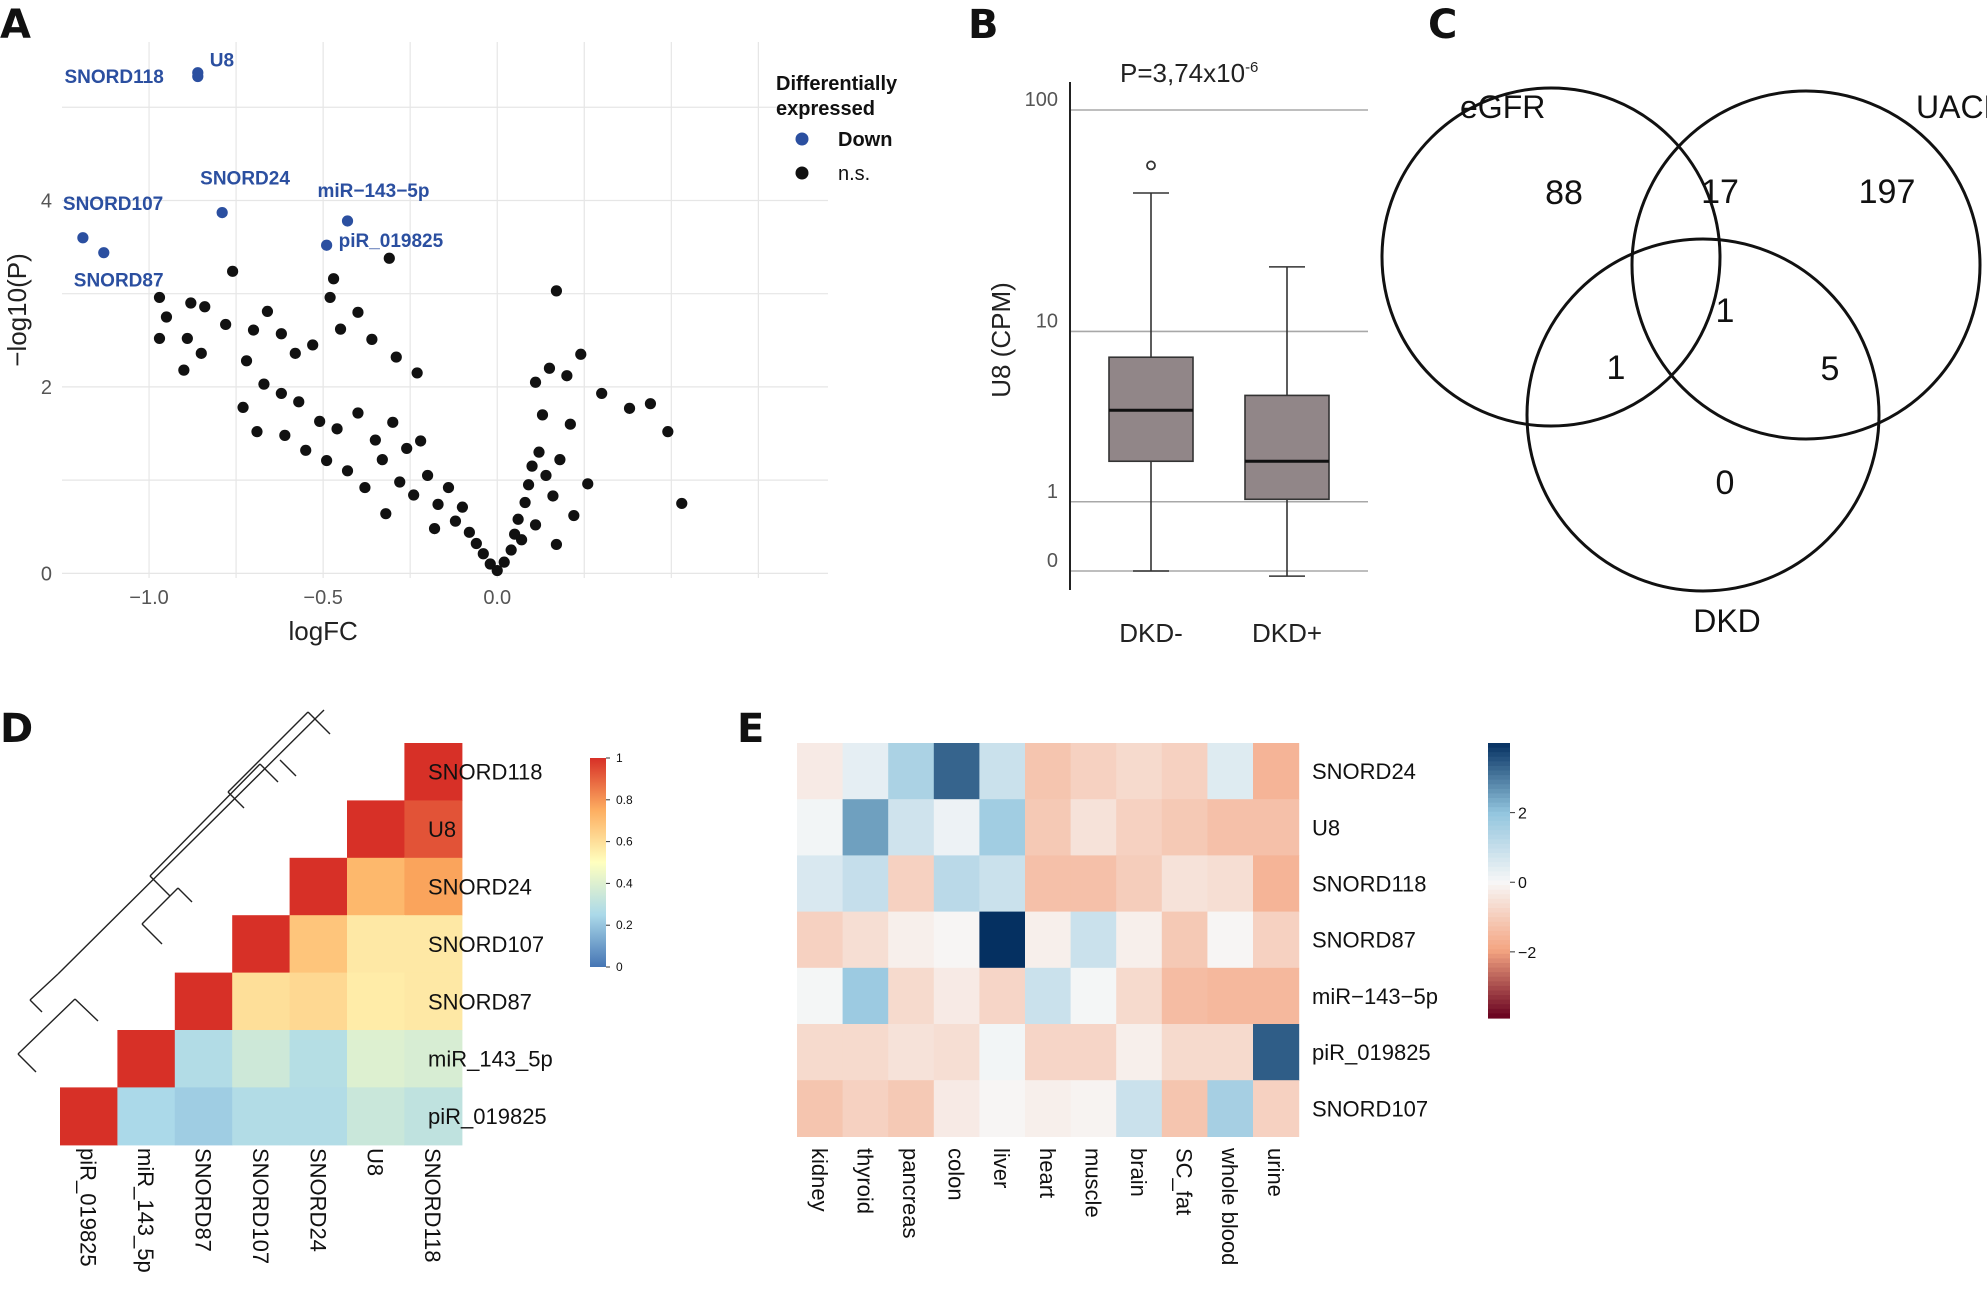 The image size is (1987, 1291). I want to click on y-tick-label: 0, so click(46, 574).